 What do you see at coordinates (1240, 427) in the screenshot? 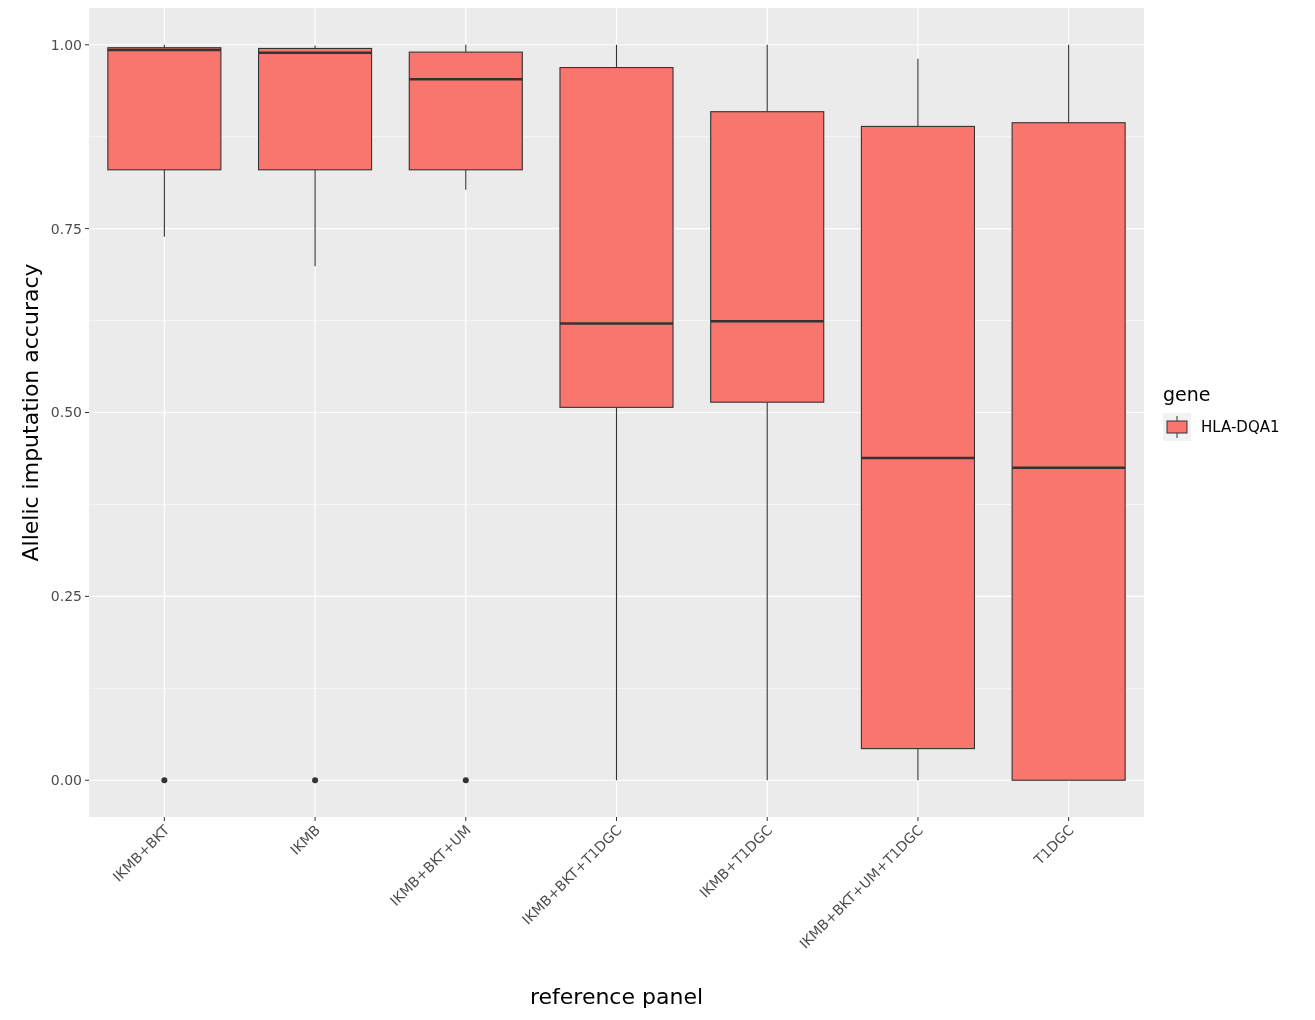
I see `legend-label: HLA-DQA1` at bounding box center [1240, 427].